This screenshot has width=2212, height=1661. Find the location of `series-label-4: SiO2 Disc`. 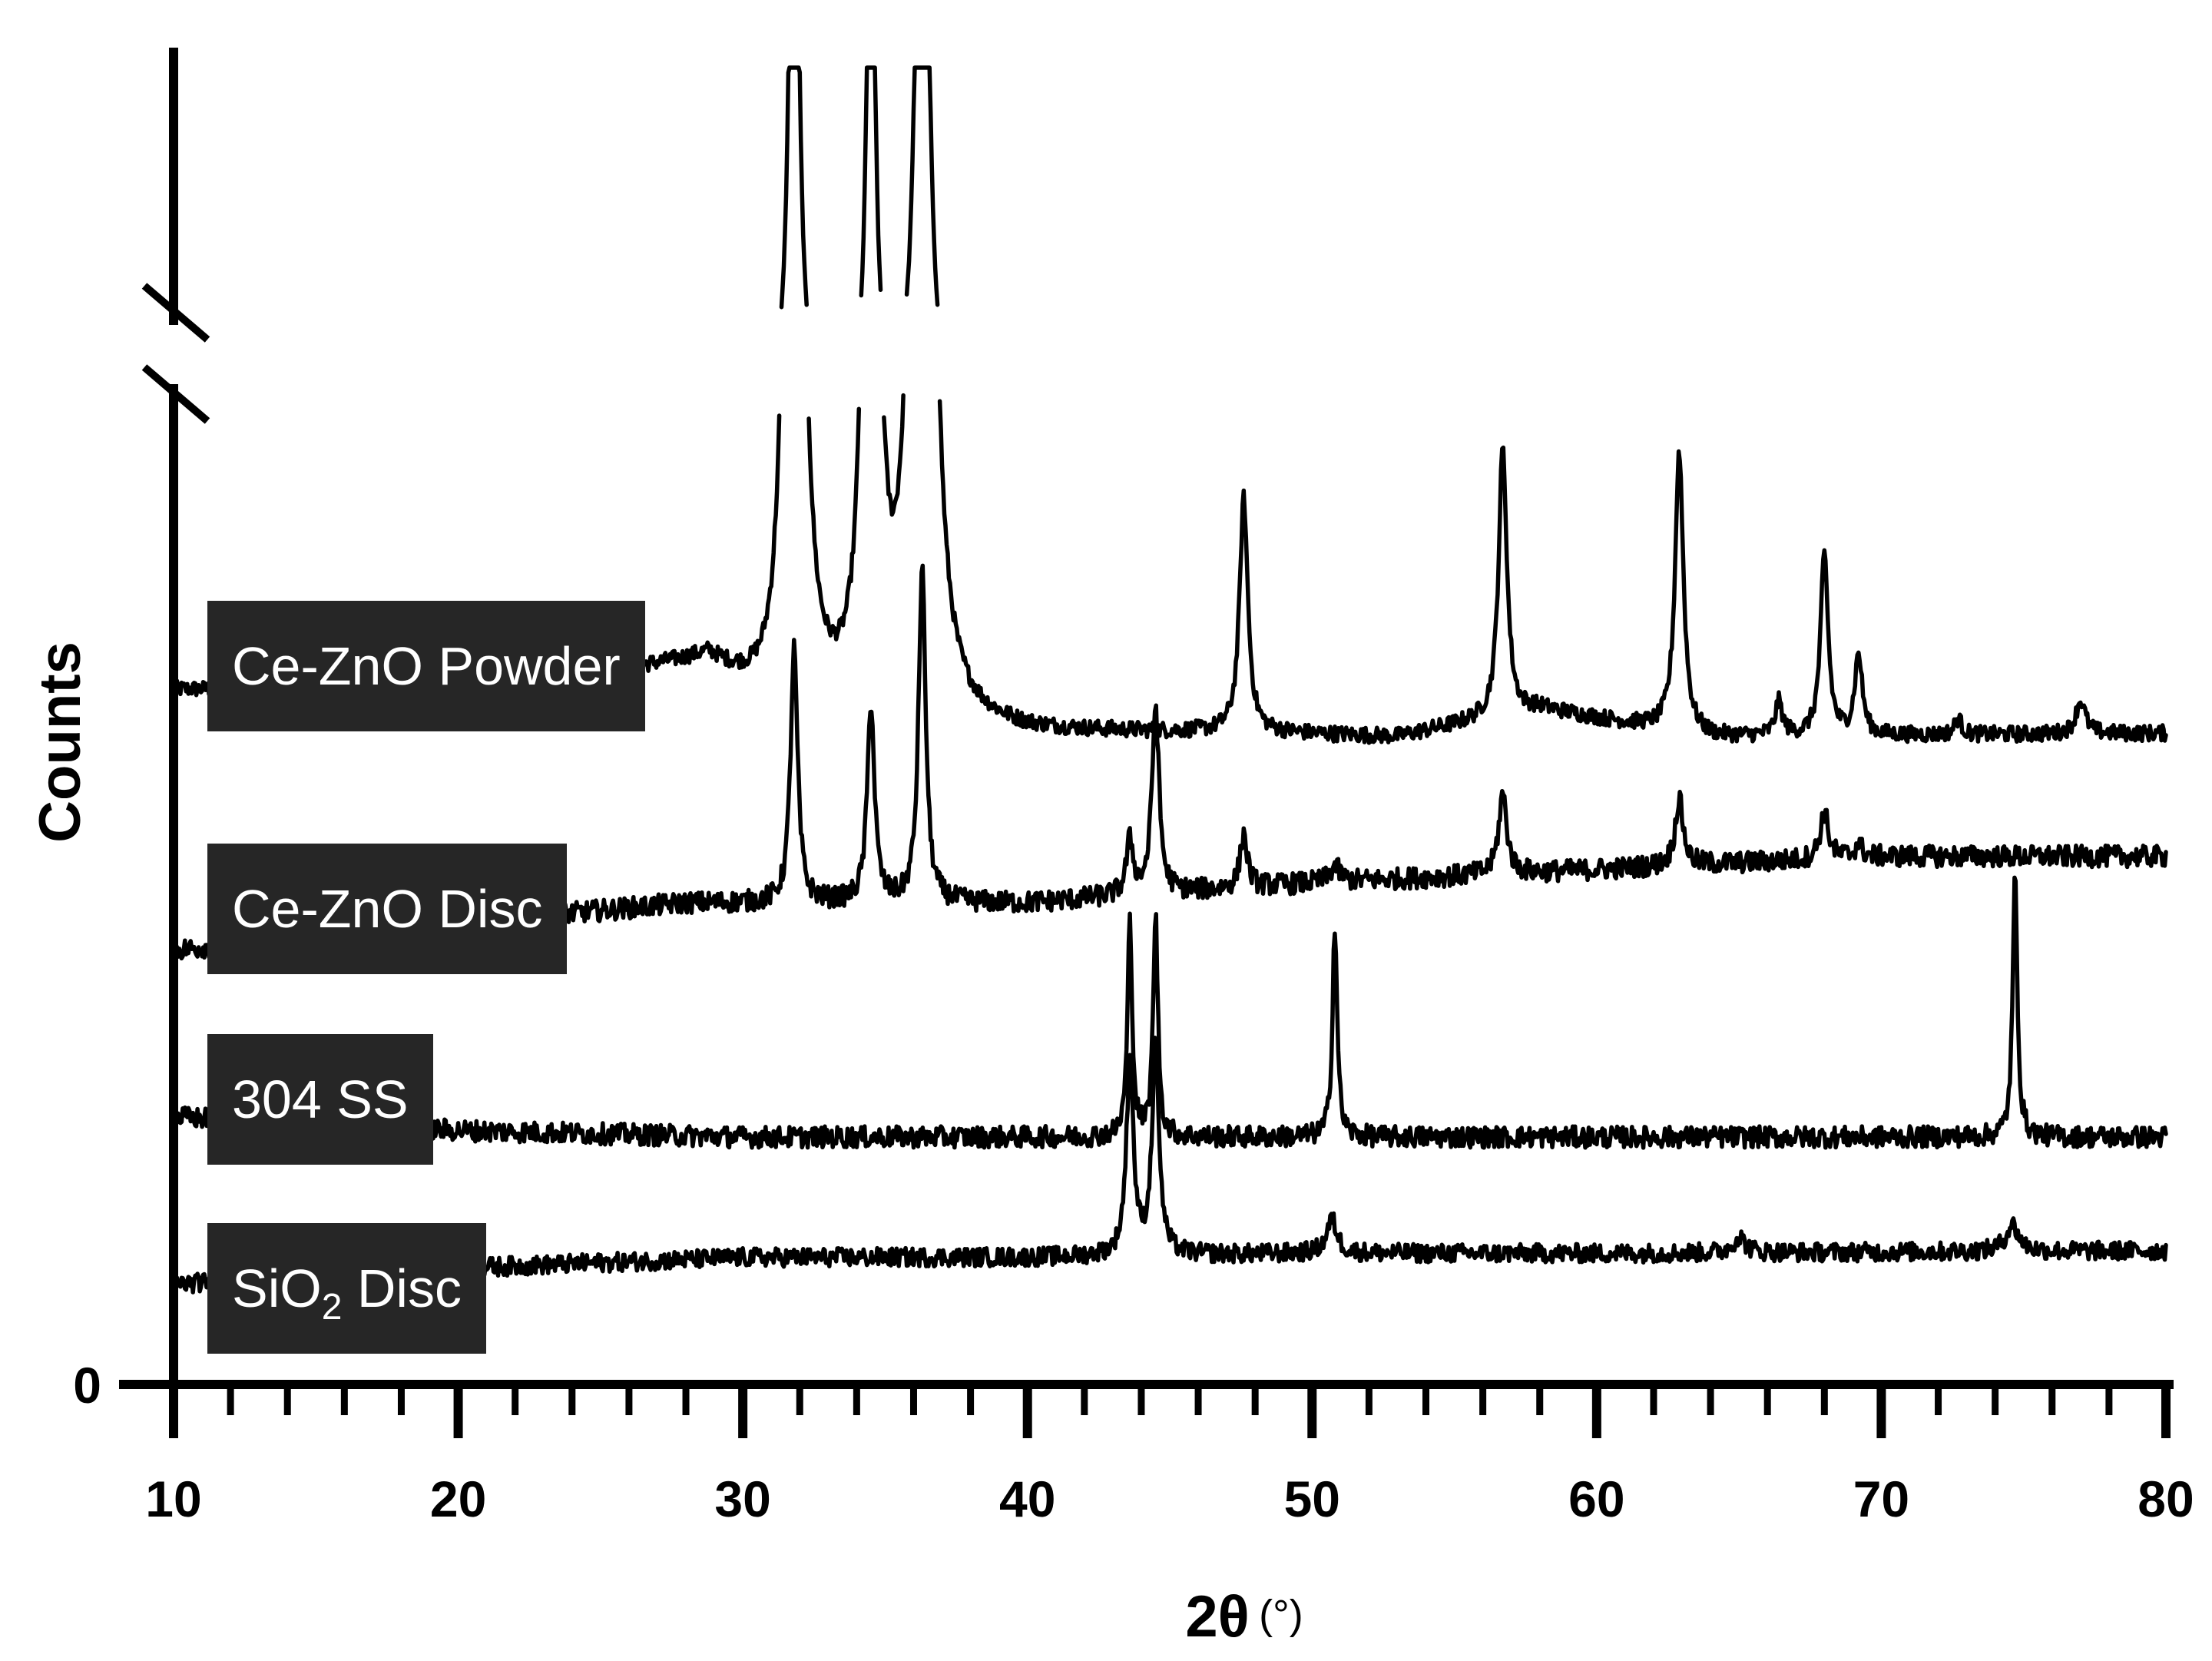

series-label-4: SiO2 Disc is located at coordinates (347, 1288).